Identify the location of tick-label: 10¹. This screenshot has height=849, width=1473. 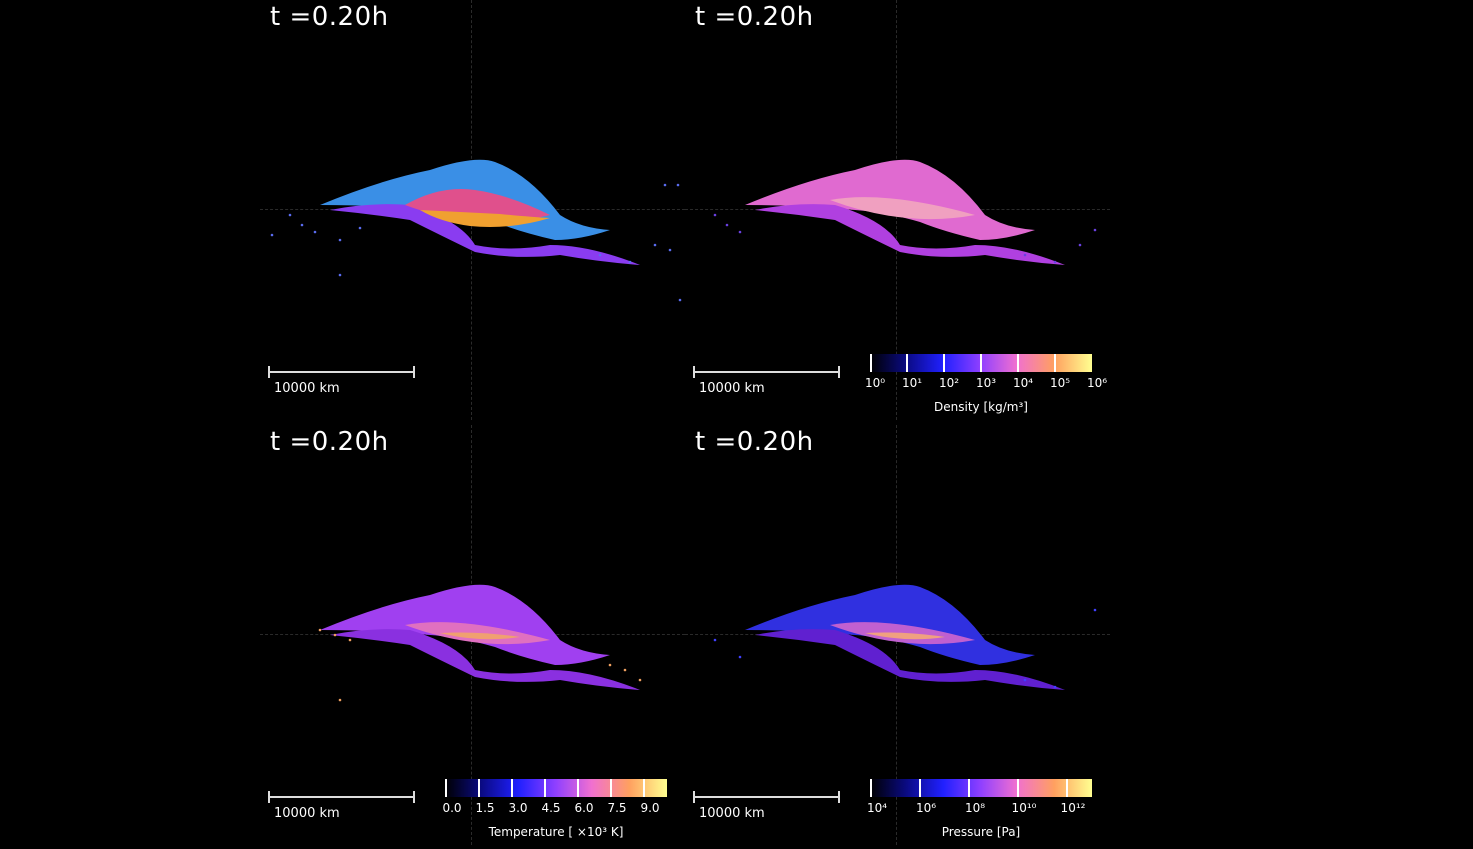
(912, 383).